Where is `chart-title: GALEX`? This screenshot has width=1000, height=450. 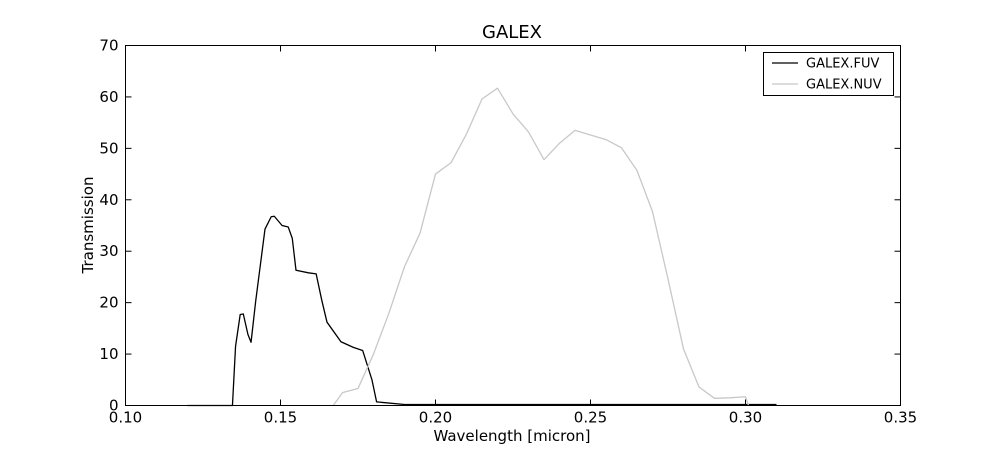 chart-title: GALEX is located at coordinates (512, 32).